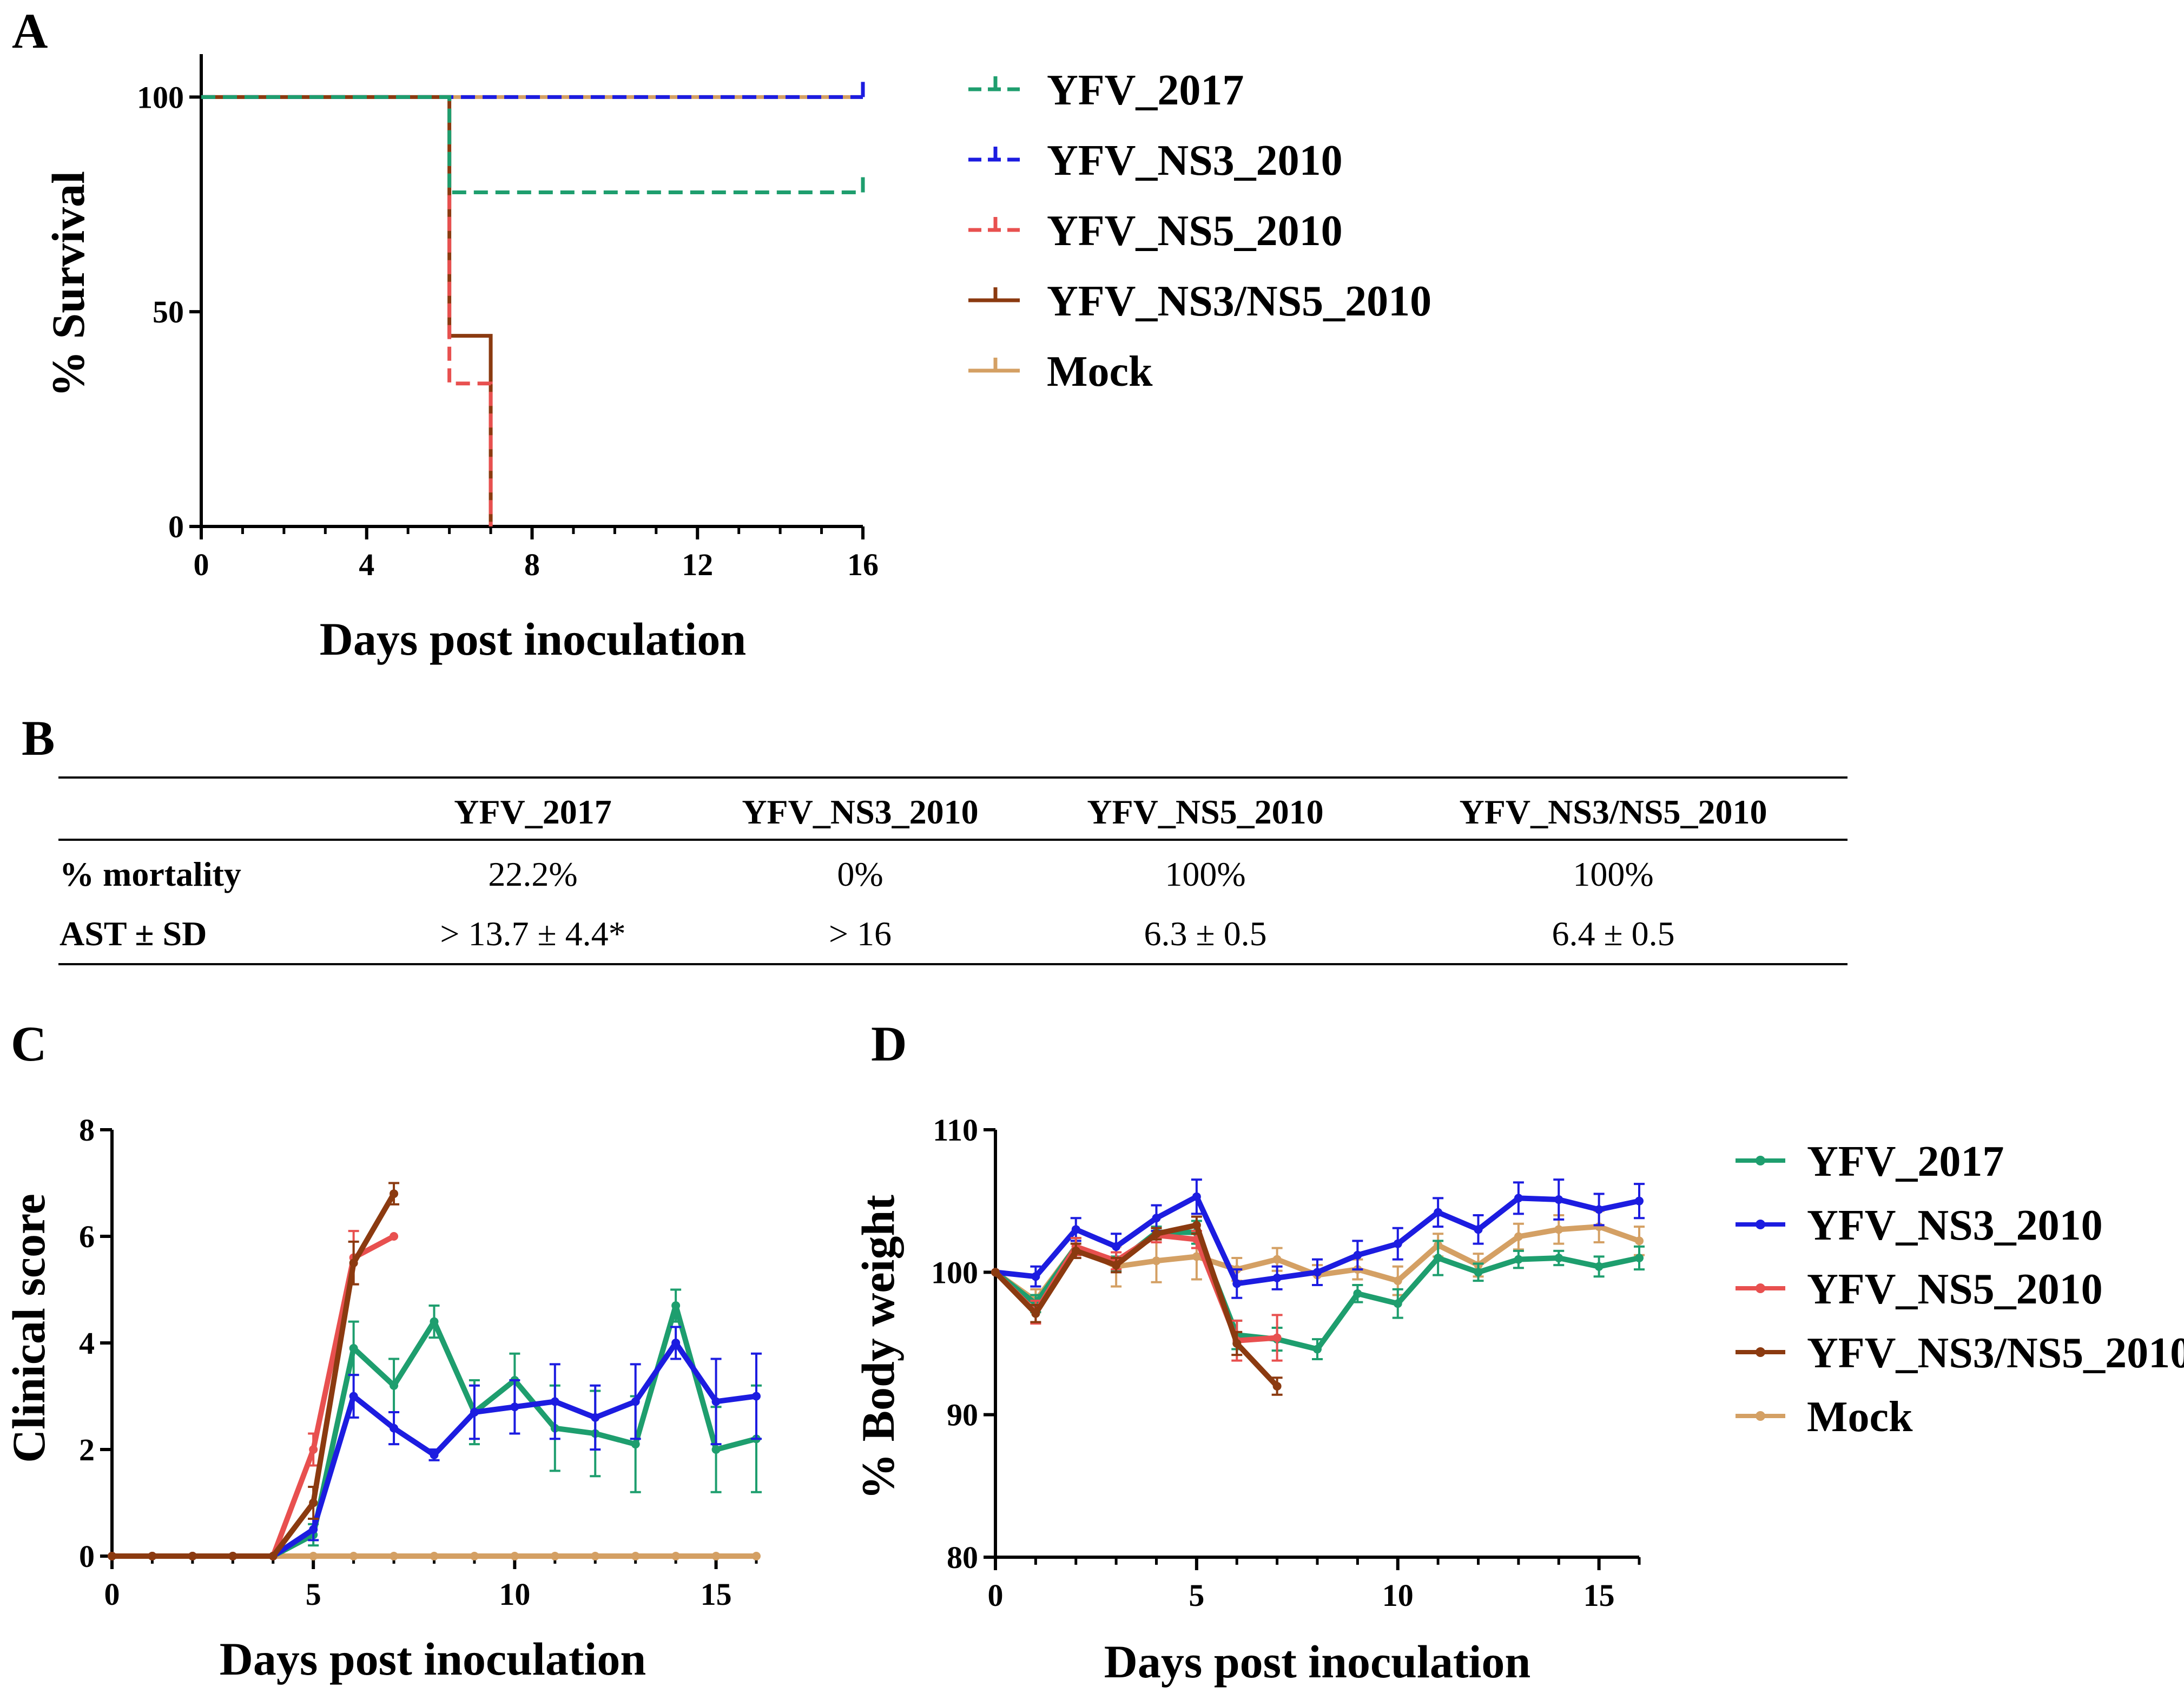 This screenshot has width=2184, height=1693. I want to click on weight-legend-label-yfv-ns3-2010: YFV_NS3_2010, so click(1955, 1225).